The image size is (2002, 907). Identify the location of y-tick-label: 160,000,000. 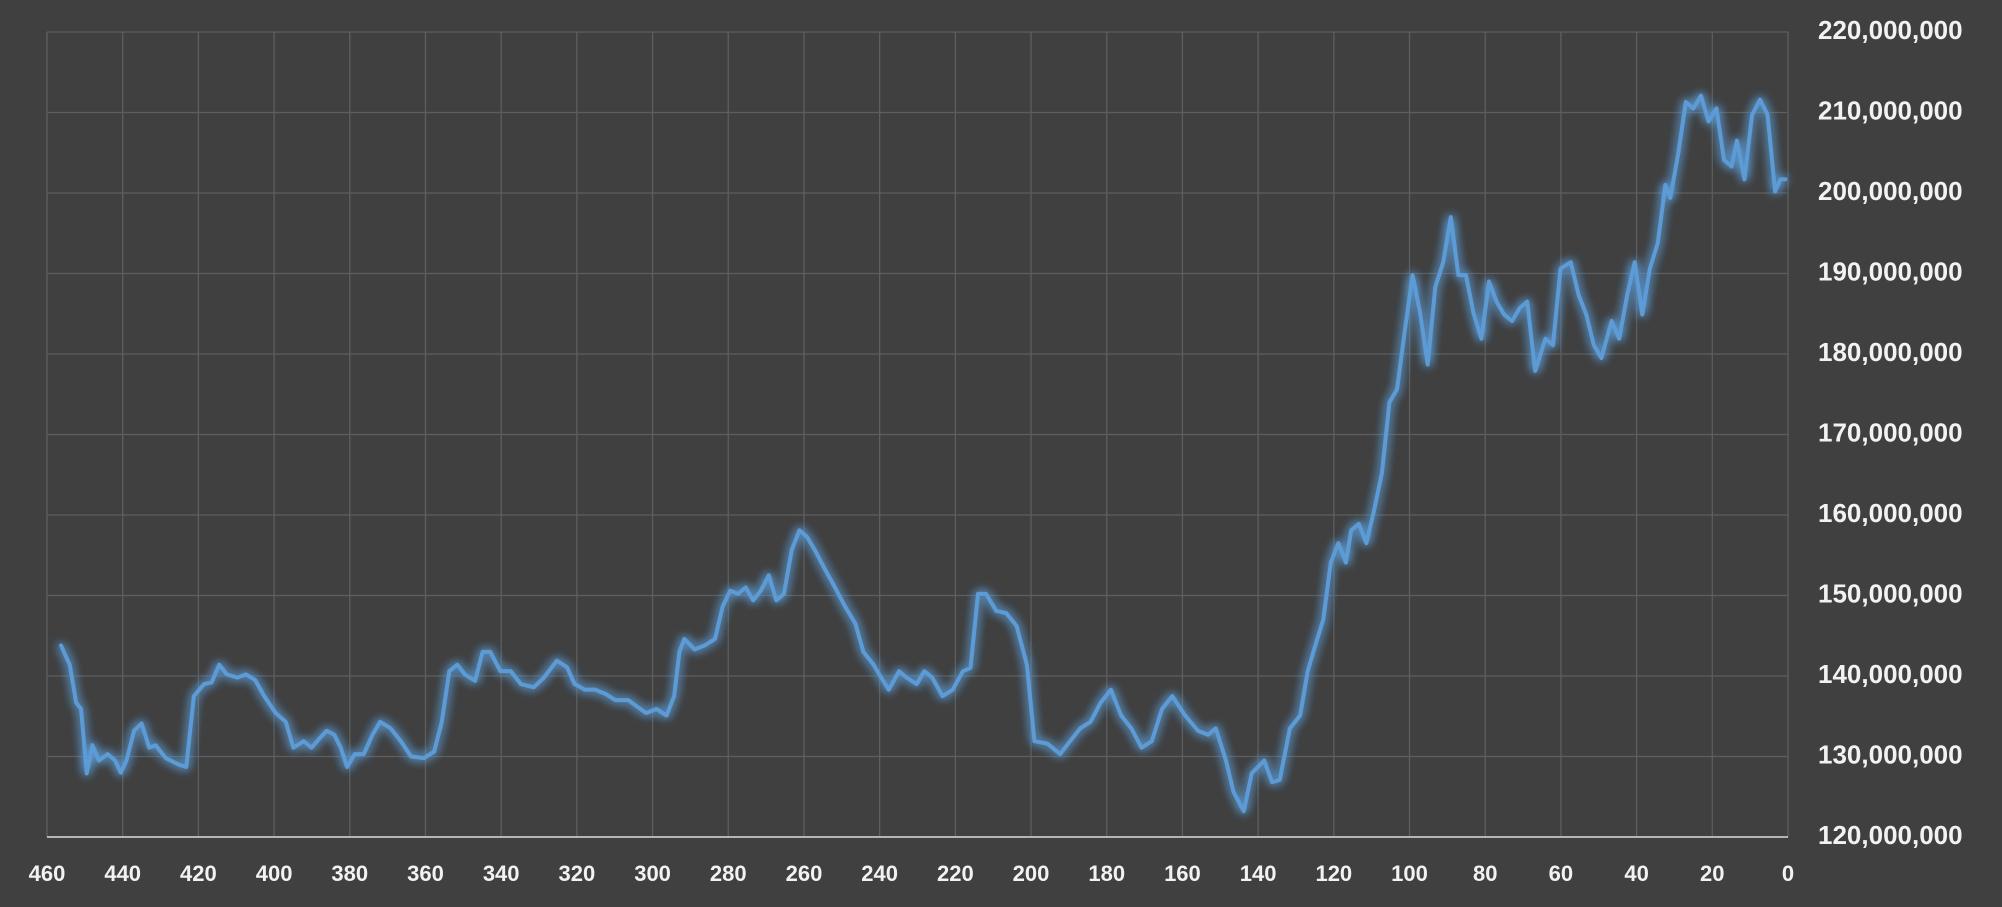
(1890, 513).